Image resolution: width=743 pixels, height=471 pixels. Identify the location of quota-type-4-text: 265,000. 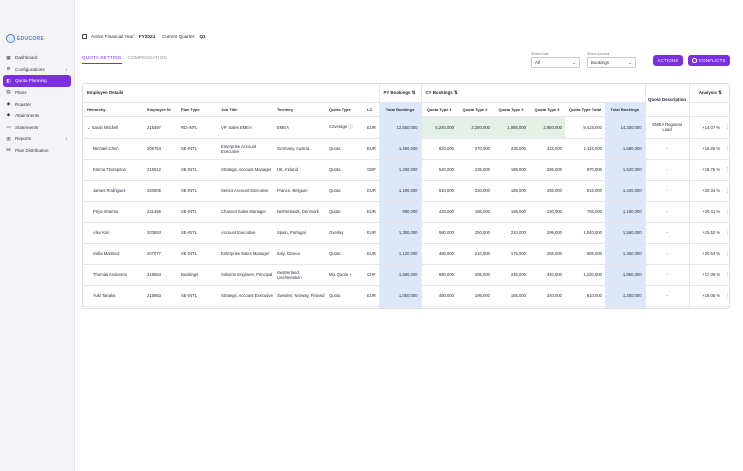
(554, 190).